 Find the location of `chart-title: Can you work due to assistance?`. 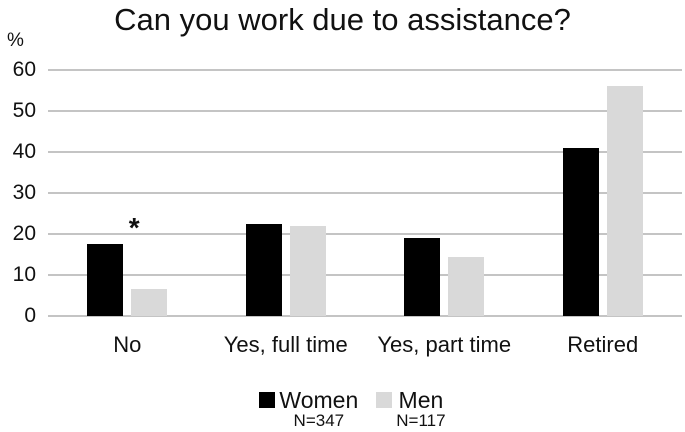

chart-title: Can you work due to assistance? is located at coordinates (342, 19).